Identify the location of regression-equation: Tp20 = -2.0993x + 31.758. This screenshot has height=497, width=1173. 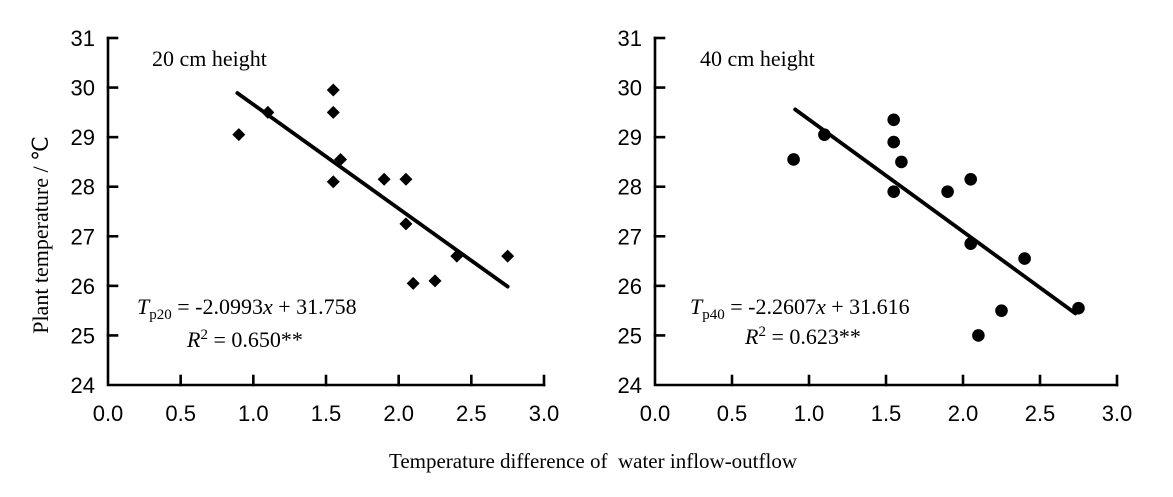
(247, 308).